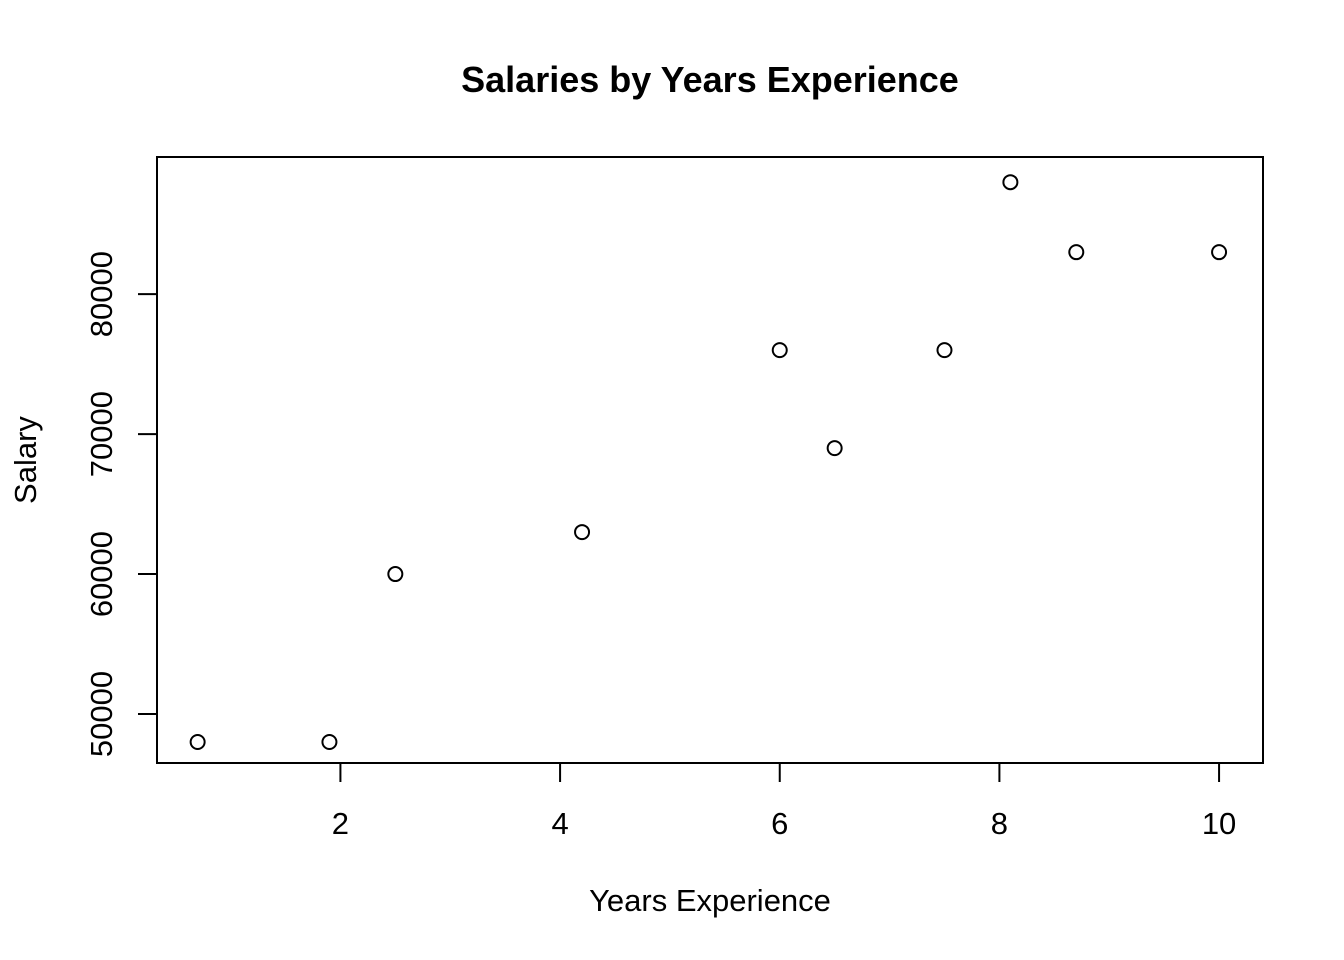 The width and height of the screenshot is (1344, 960). Describe the element at coordinates (340, 823) in the screenshot. I see `x-tick-label: 2` at that location.